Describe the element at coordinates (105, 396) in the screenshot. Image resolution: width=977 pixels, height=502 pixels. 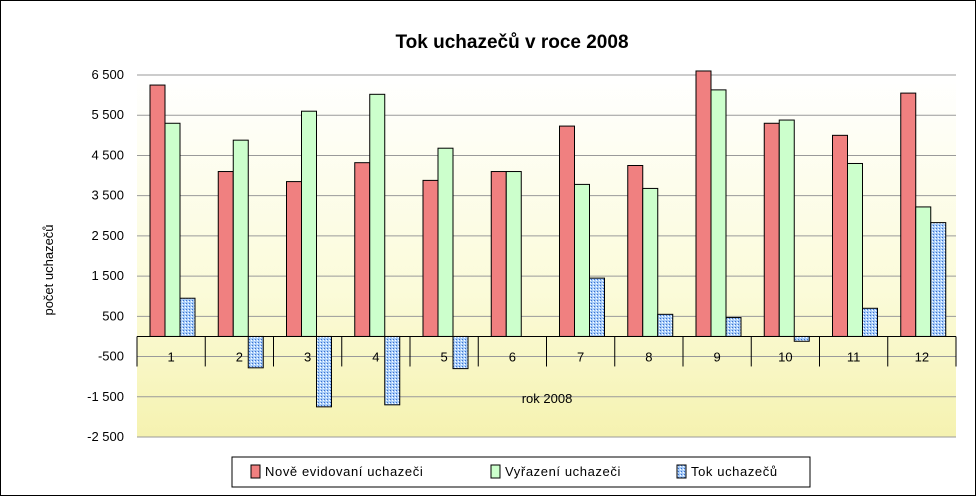
I see `y-tick-label: -1 500` at that location.